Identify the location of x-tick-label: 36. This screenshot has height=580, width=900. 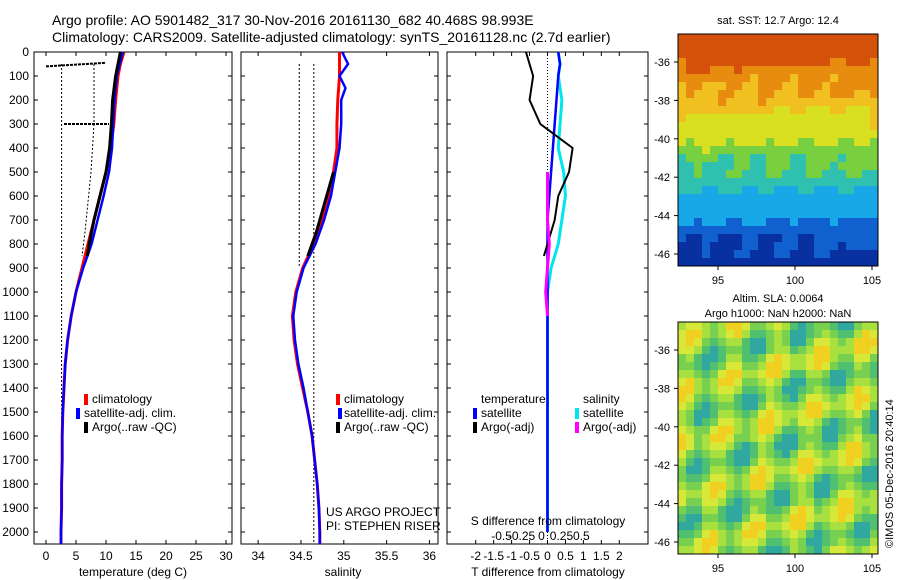
(430, 556).